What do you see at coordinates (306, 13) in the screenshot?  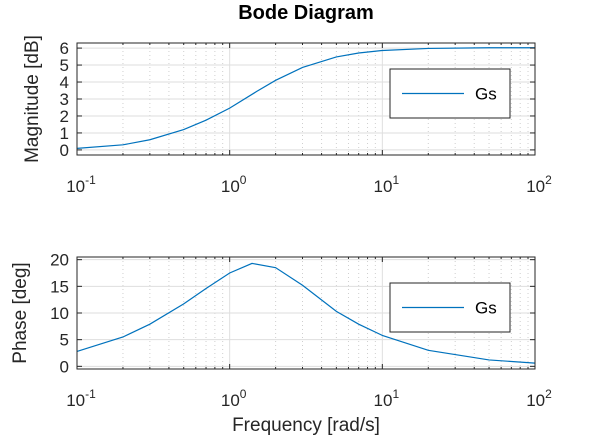 I see `chart-title: Bode Diagram` at bounding box center [306, 13].